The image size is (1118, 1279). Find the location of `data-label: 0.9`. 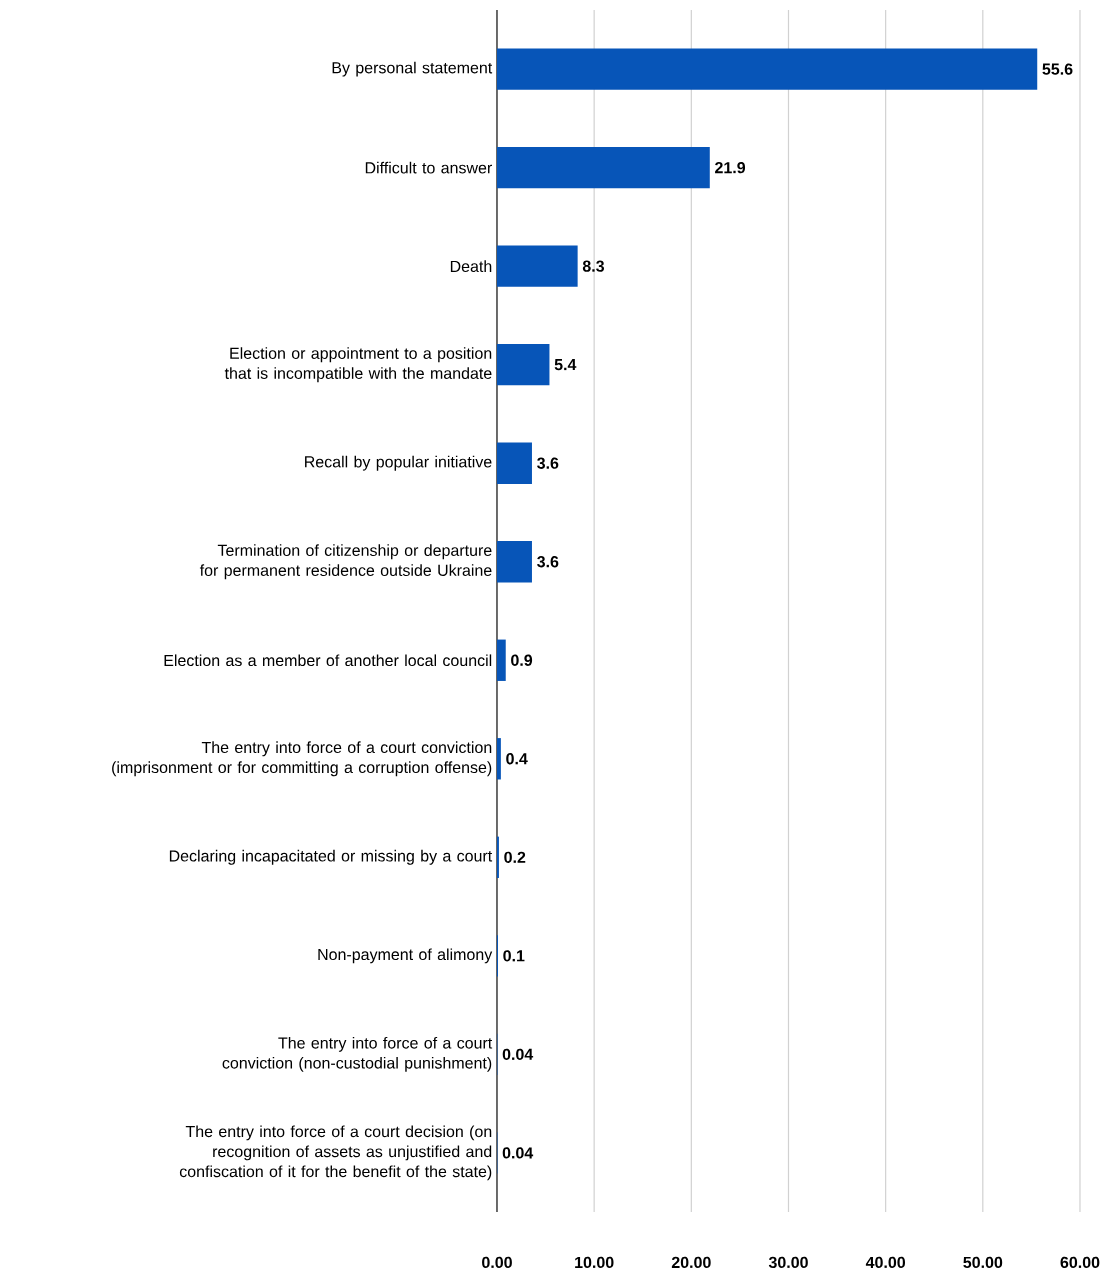

data-label: 0.9 is located at coordinates (522, 660).